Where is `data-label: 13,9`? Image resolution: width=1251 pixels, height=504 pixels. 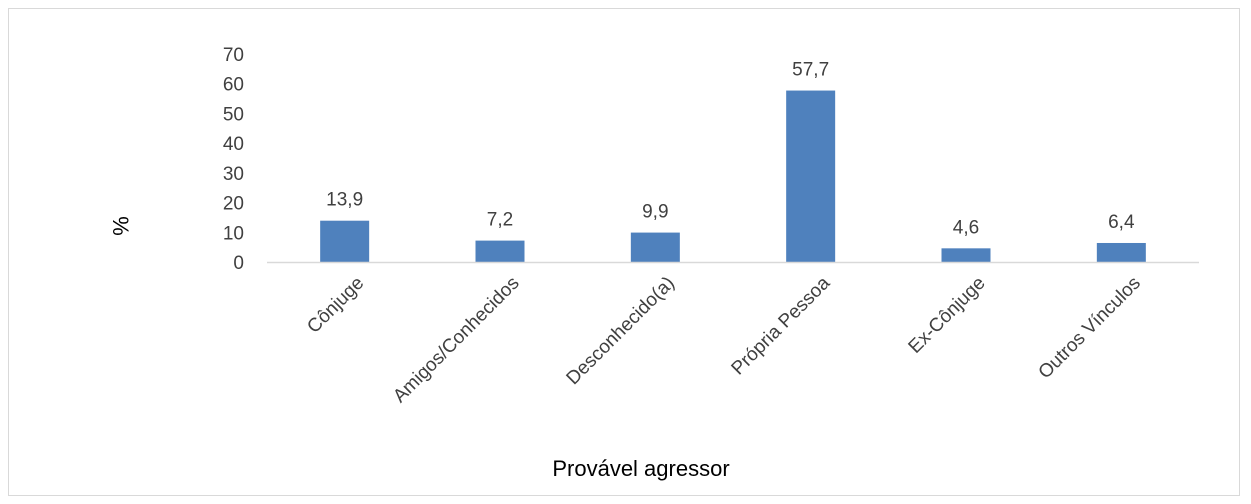
data-label: 13,9 is located at coordinates (344, 200).